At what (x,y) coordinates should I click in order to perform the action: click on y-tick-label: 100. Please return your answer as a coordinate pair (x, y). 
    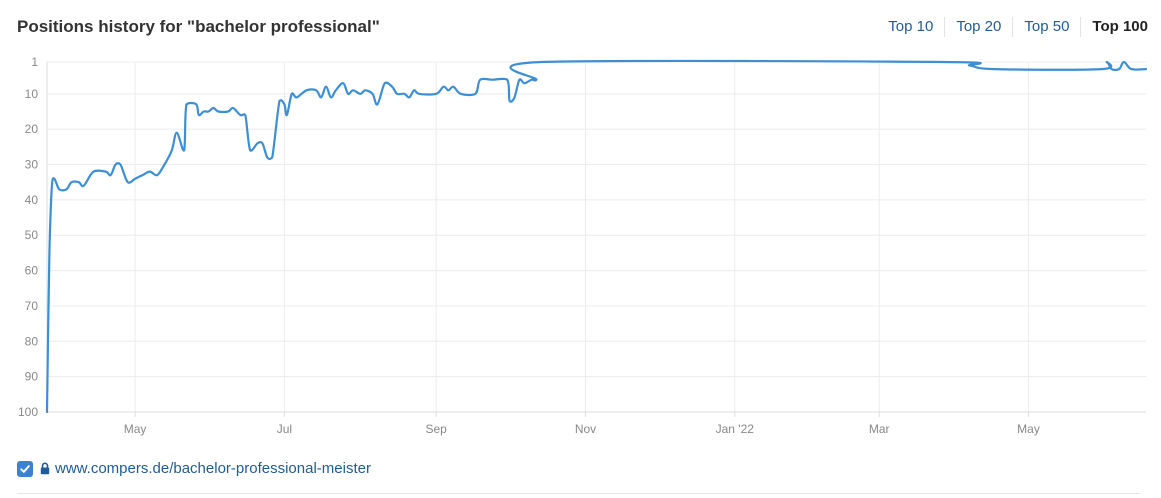
    Looking at the image, I should click on (28, 412).